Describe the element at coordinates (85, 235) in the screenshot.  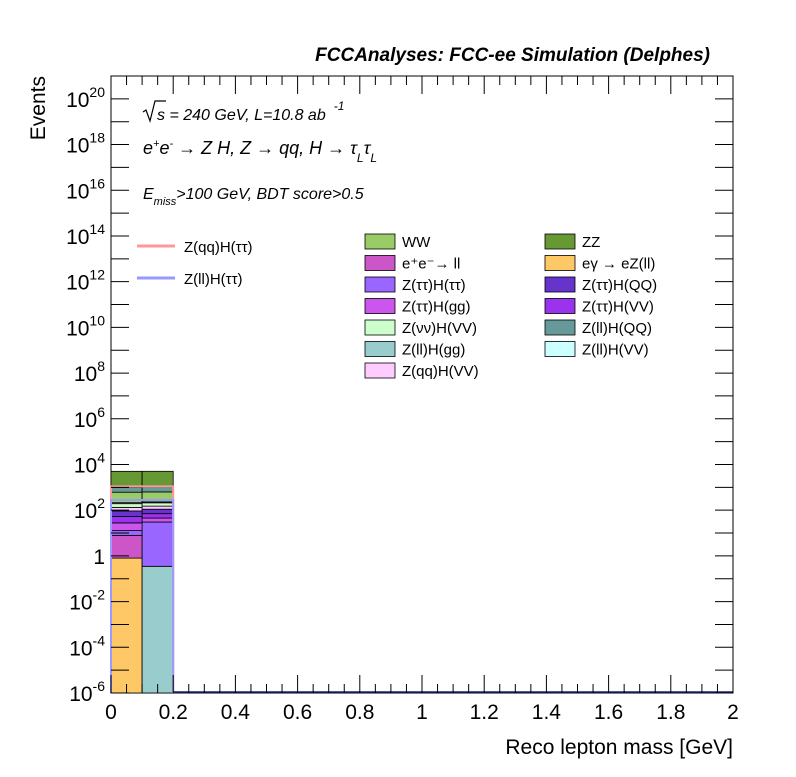
I see `y-tick-label: 10¹⁴` at that location.